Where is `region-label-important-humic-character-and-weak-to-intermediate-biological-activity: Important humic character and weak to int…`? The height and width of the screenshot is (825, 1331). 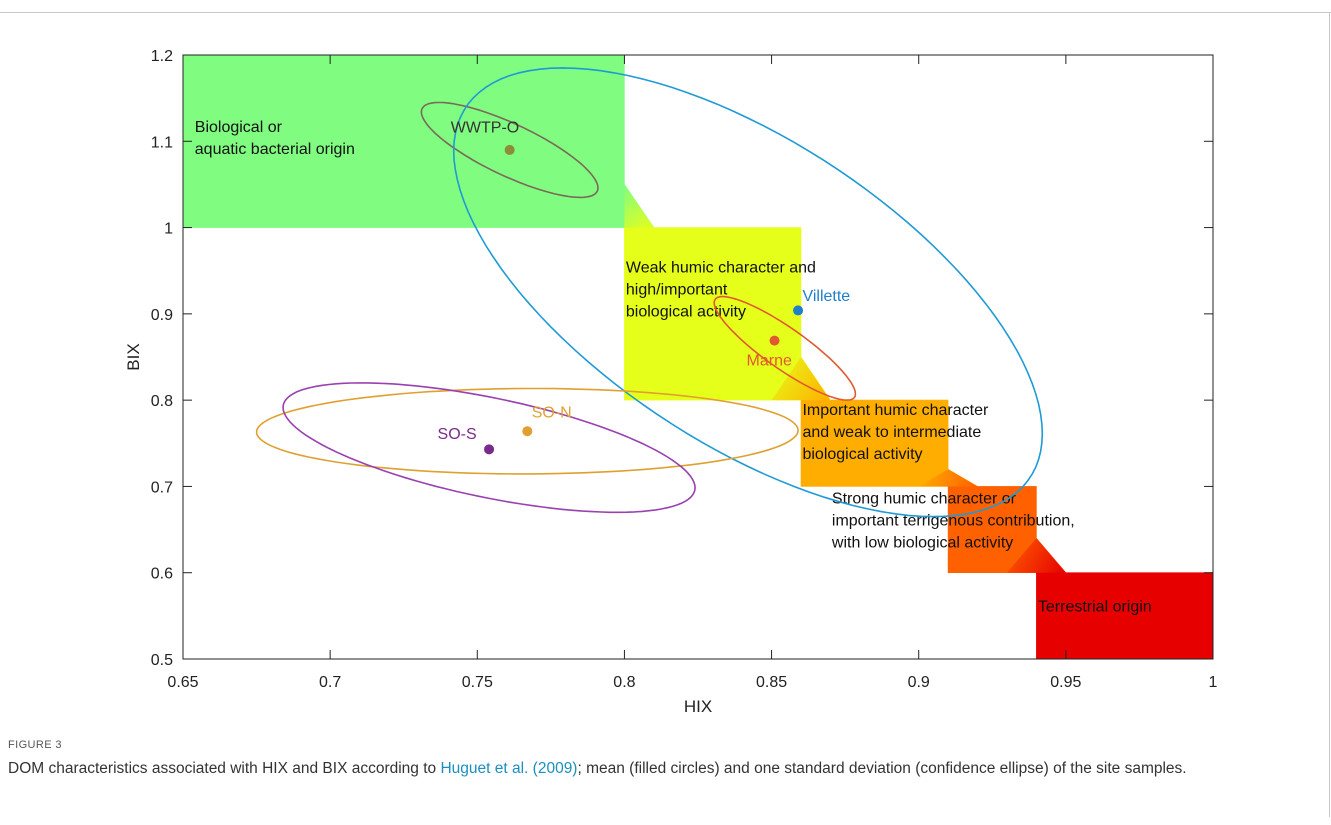 region-label-important-humic-character-and-weak-to-intermediate-biological-activity: Important humic character and weak to int… is located at coordinates (895, 432).